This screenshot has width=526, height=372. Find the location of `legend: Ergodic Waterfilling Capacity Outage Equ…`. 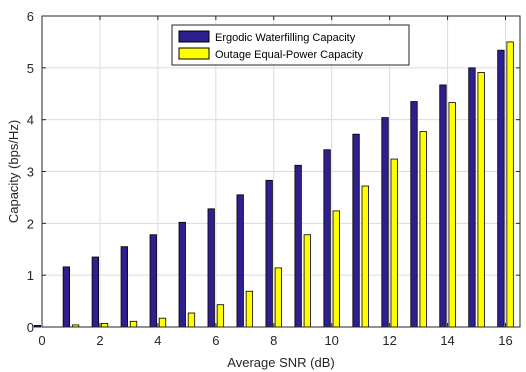

legend: Ergodic Waterfilling Capacity Outage Equ… is located at coordinates (290, 45).